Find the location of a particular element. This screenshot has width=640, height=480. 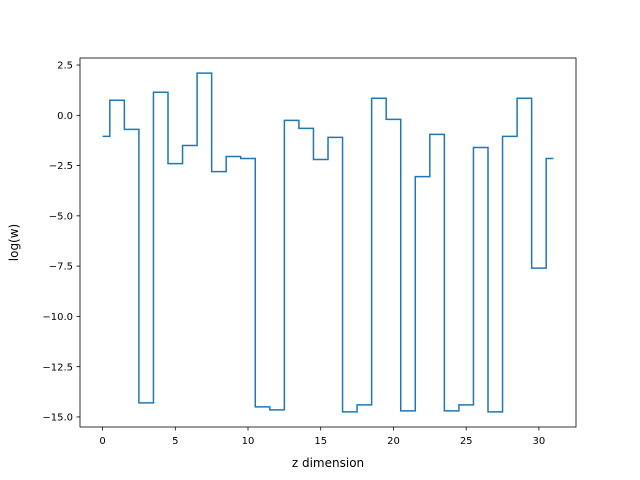

y-tick-label: −12.5 is located at coordinates (57, 367).